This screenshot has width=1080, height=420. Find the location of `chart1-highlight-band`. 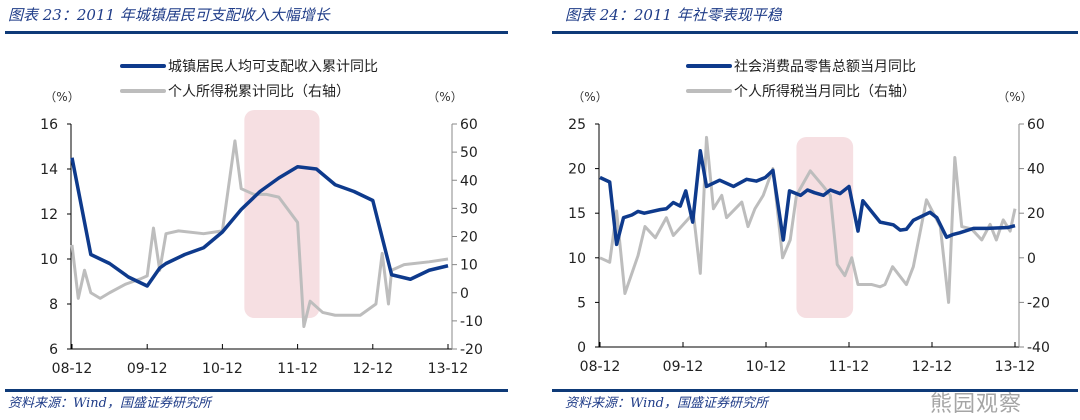

chart1-highlight-band is located at coordinates (282, 214).